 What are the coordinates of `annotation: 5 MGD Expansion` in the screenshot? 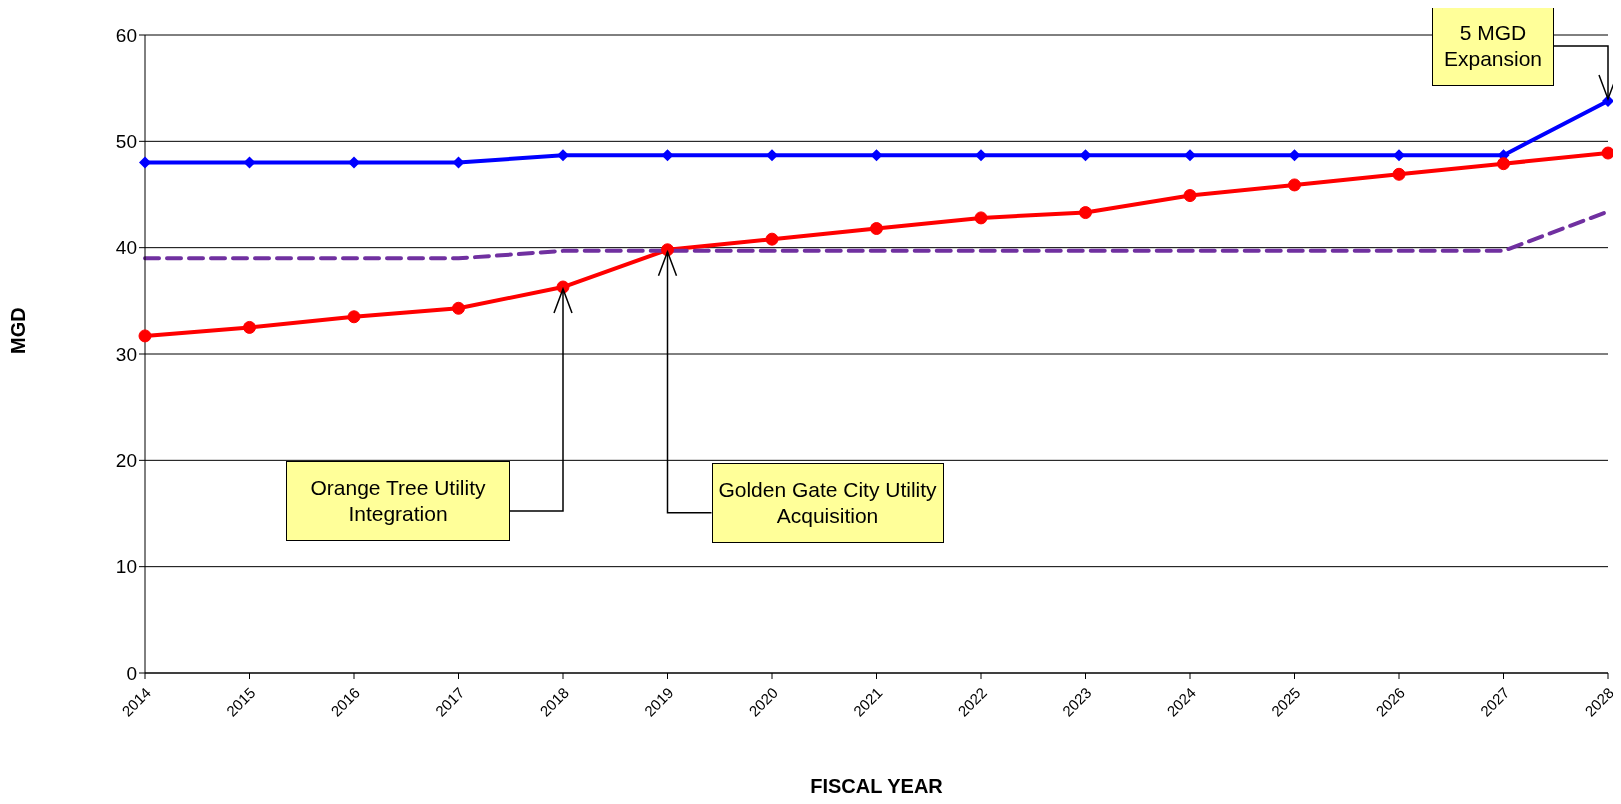 It's located at (1493, 45).